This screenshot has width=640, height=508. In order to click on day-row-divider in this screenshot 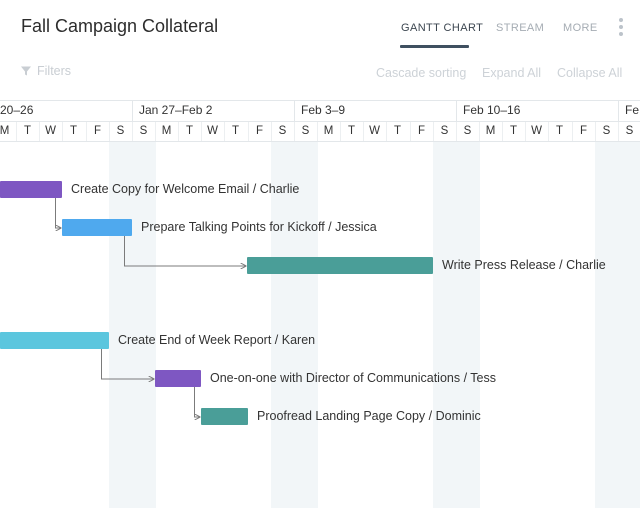, I will do `click(320, 141)`.